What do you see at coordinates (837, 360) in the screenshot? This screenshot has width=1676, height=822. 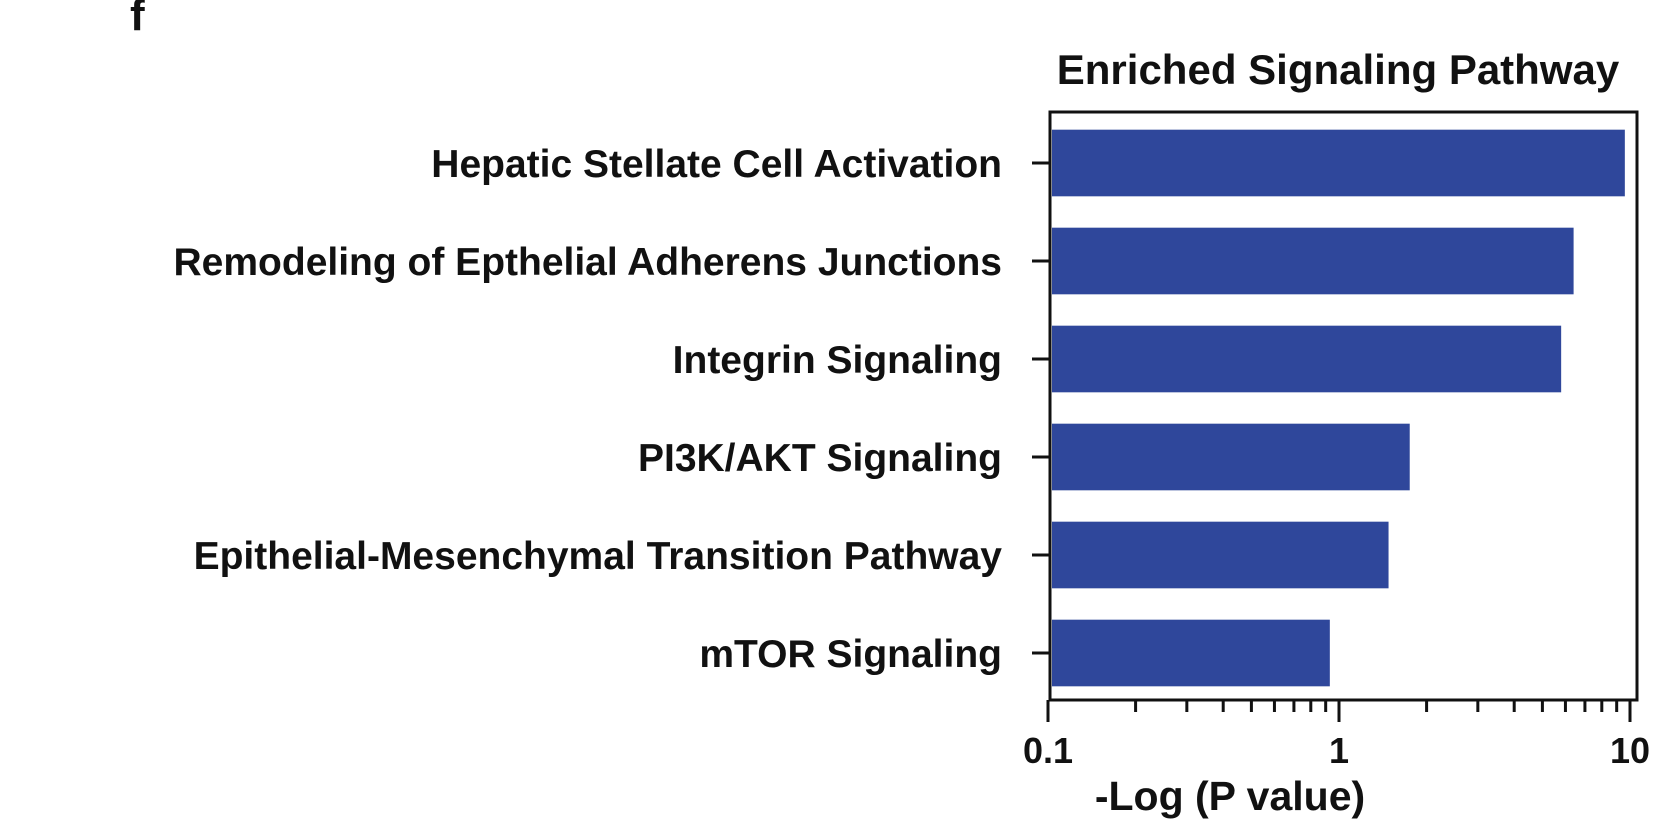 I see `category-label: Integrin Signaling` at bounding box center [837, 360].